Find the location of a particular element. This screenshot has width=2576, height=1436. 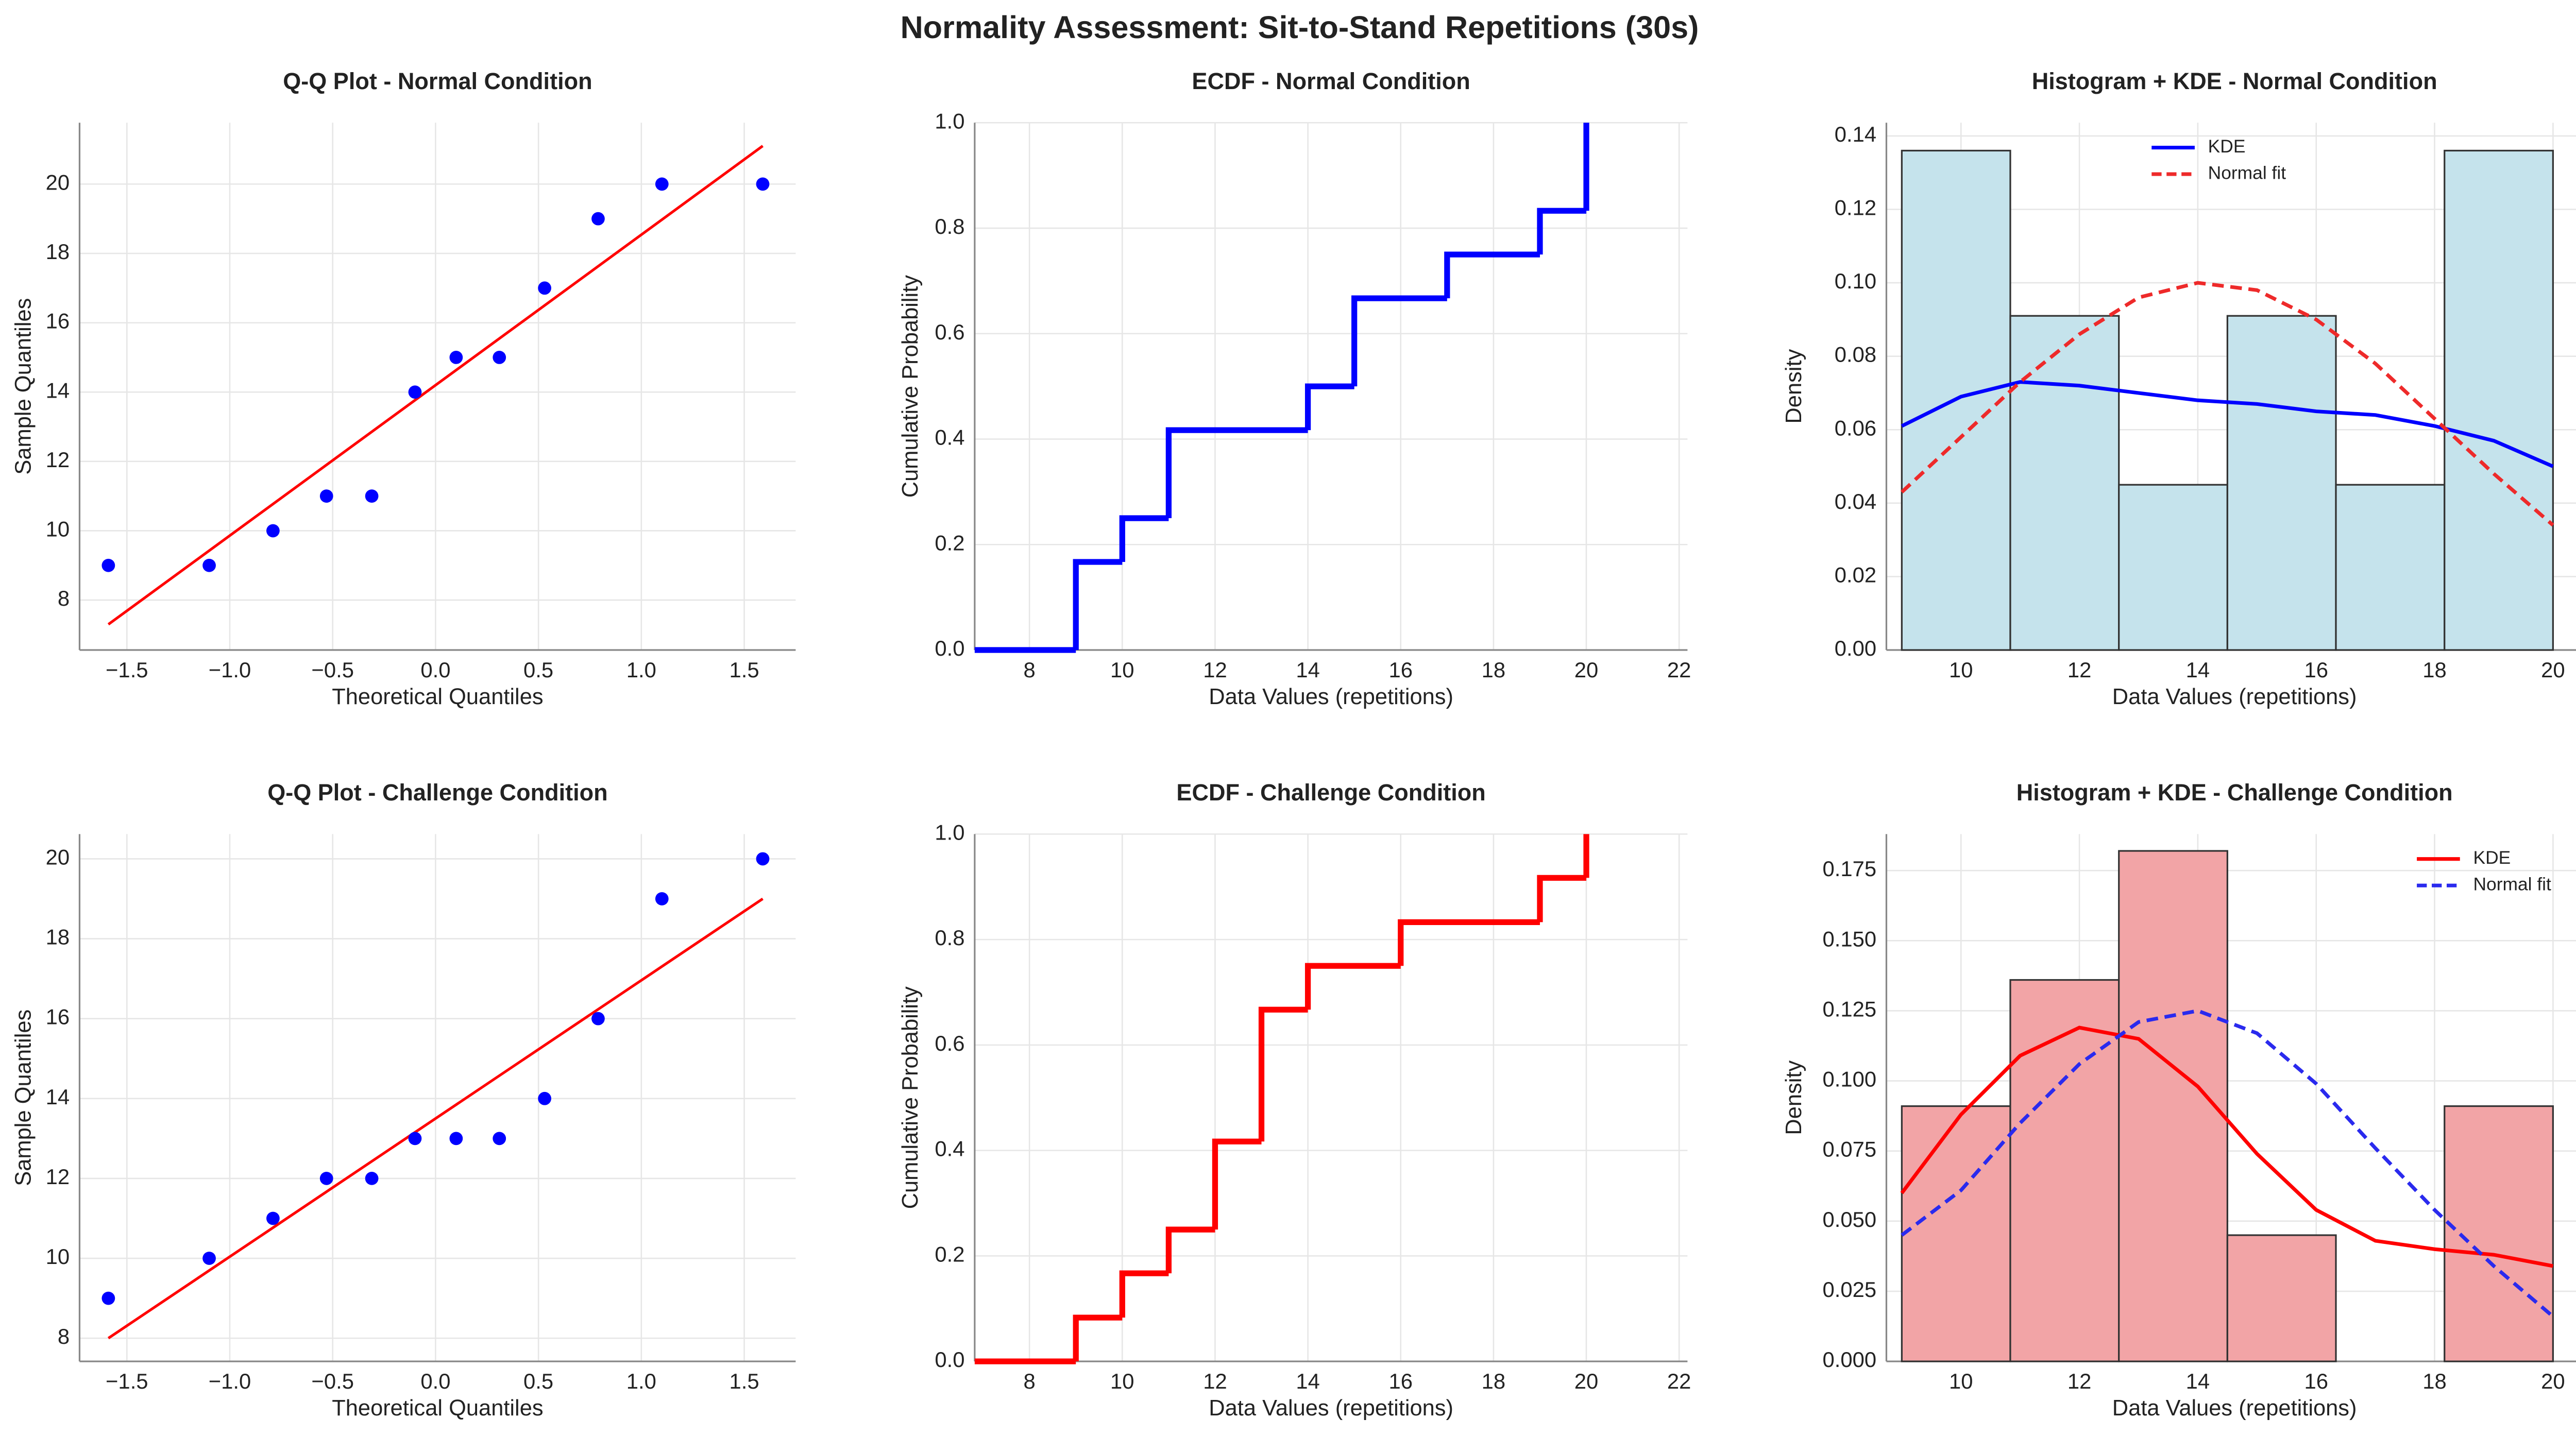

y-tick-label: 10 is located at coordinates (58, 529).